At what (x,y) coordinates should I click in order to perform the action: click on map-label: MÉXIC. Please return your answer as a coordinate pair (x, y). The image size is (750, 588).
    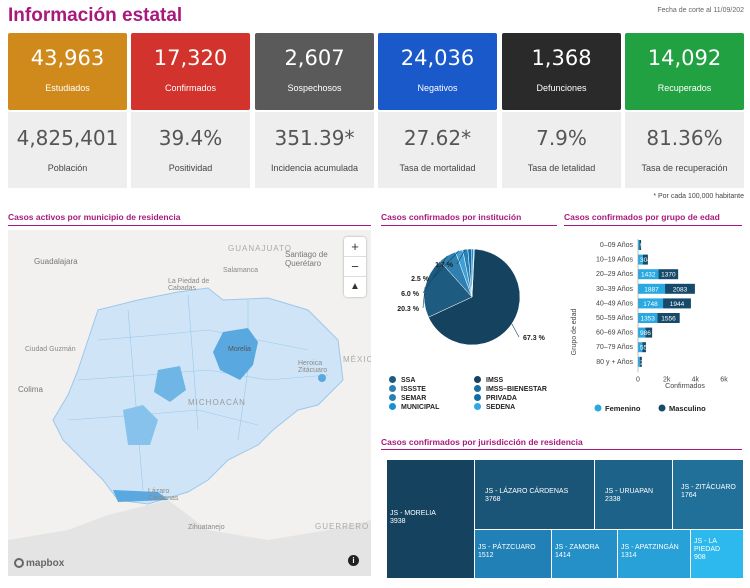
    Looking at the image, I should click on (357, 359).